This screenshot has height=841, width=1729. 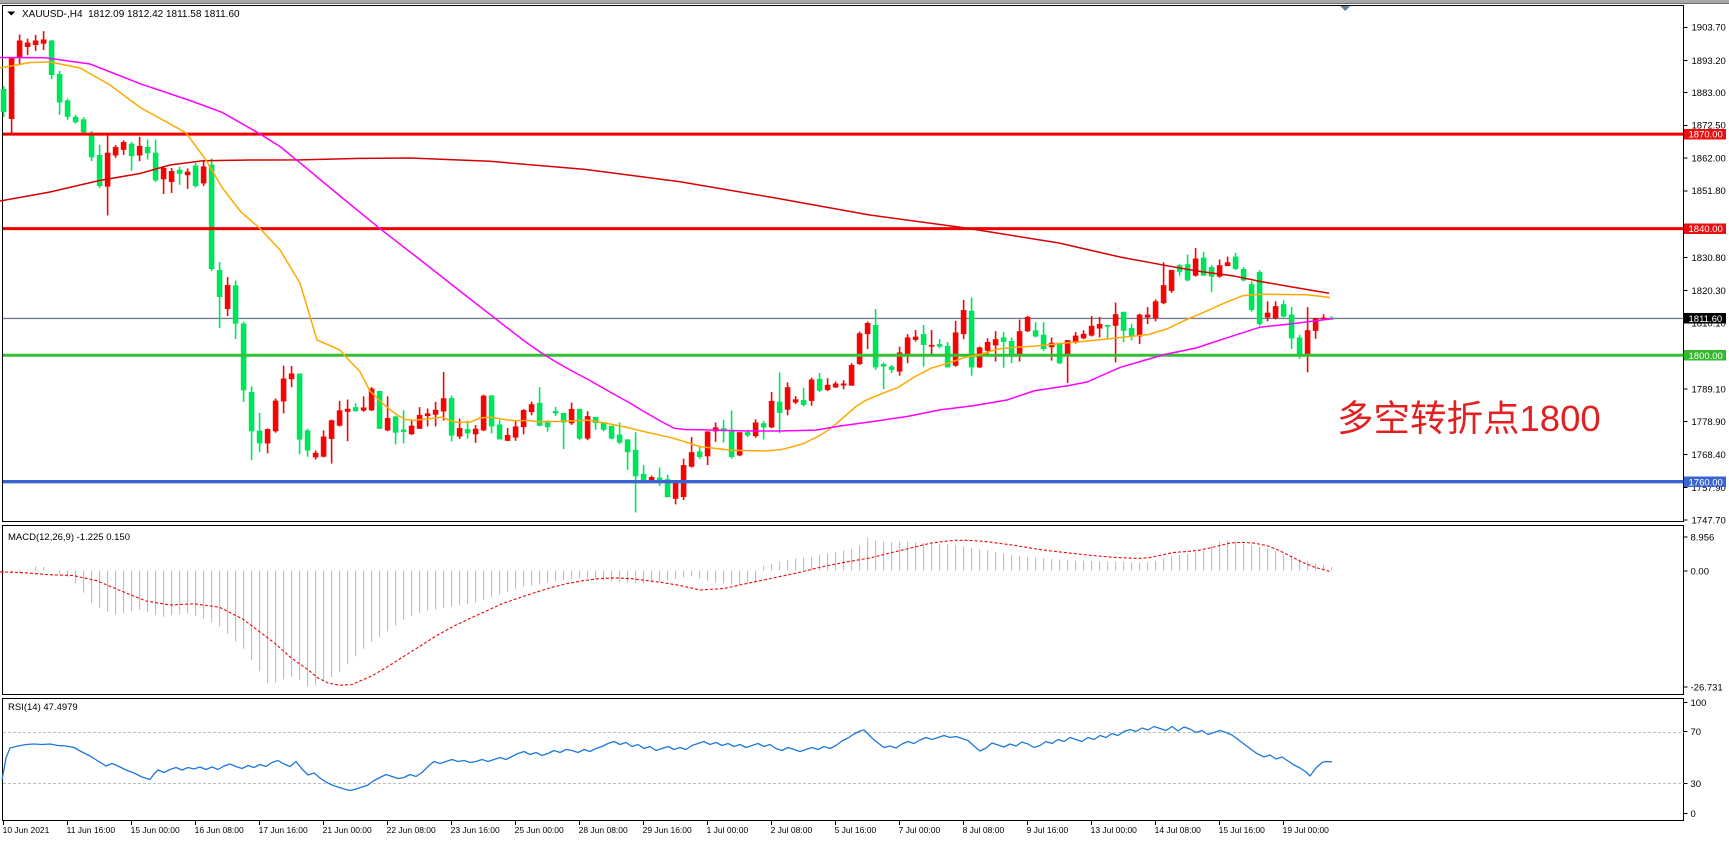 What do you see at coordinates (984, 830) in the screenshot?
I see `svg-text: 8 Jul 08:00` at bounding box center [984, 830].